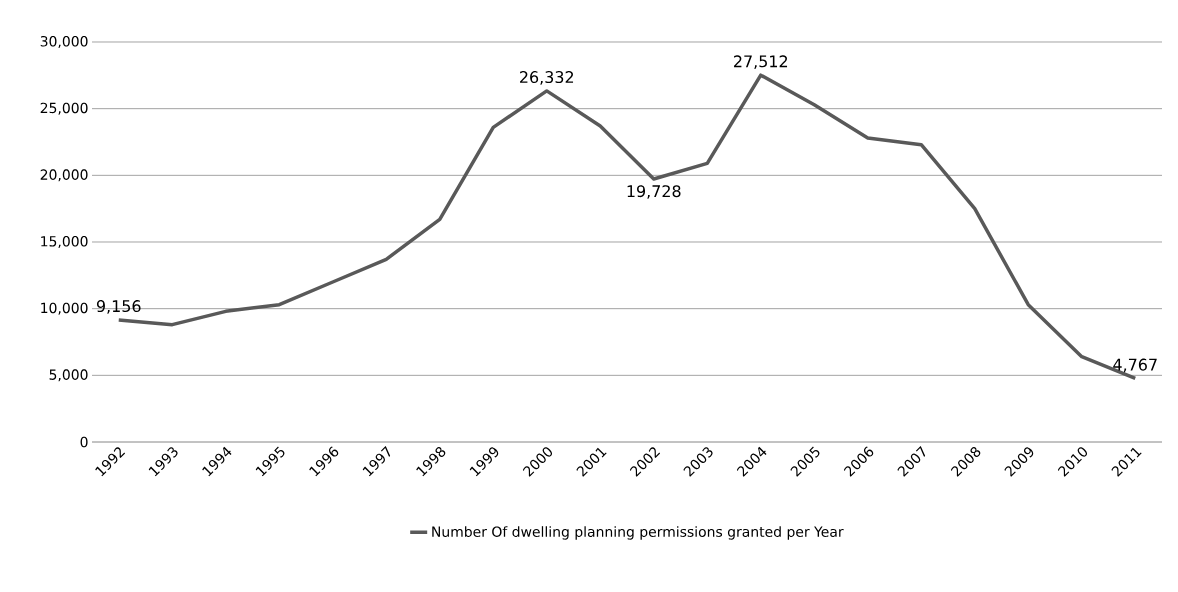 The image size is (1178, 592). What do you see at coordinates (547, 78) in the screenshot?
I see `data-label: 26,332` at bounding box center [547, 78].